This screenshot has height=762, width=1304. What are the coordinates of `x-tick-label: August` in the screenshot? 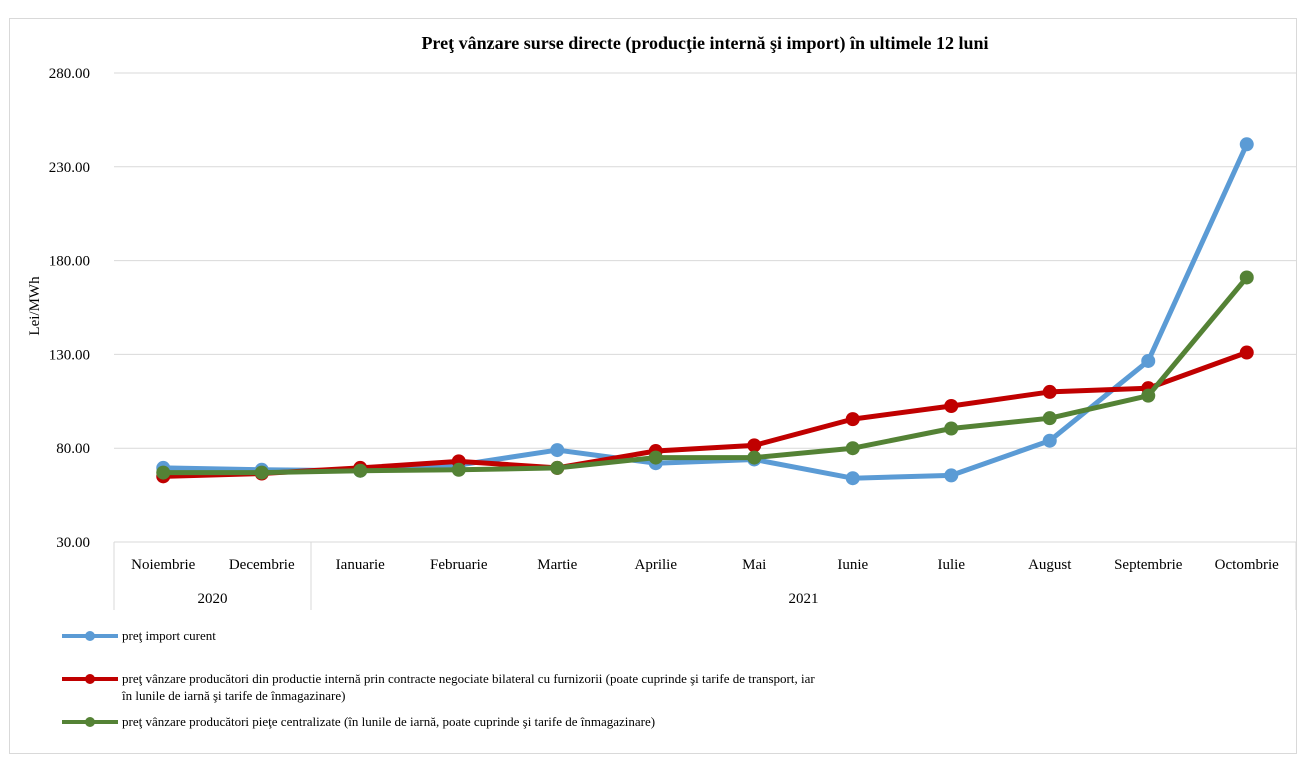 It's located at (1050, 565).